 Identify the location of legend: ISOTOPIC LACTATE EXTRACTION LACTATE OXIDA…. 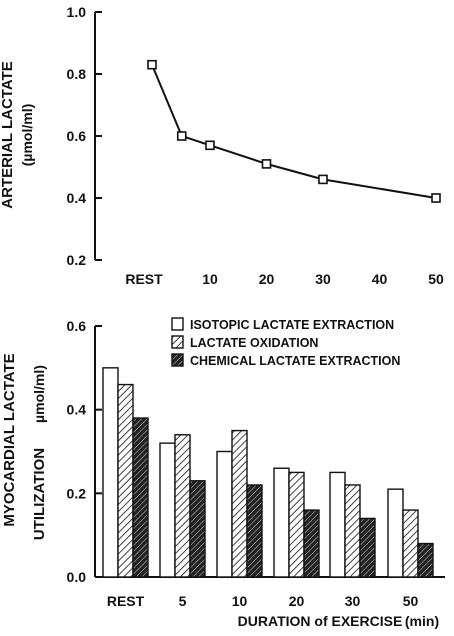
(285, 342).